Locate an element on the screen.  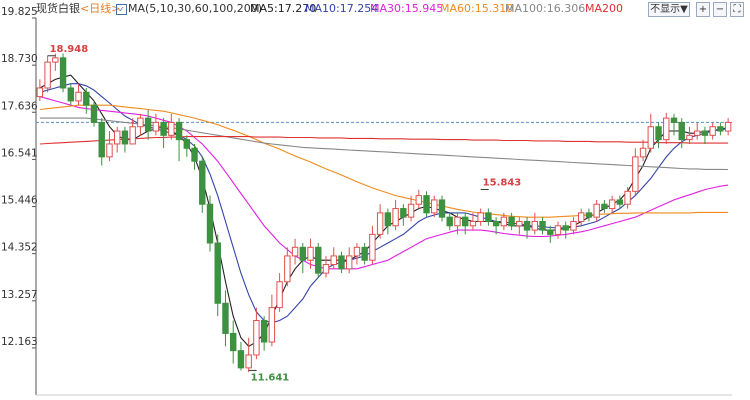
indicator-ma5: MA5:17.270 is located at coordinates (283, 8).